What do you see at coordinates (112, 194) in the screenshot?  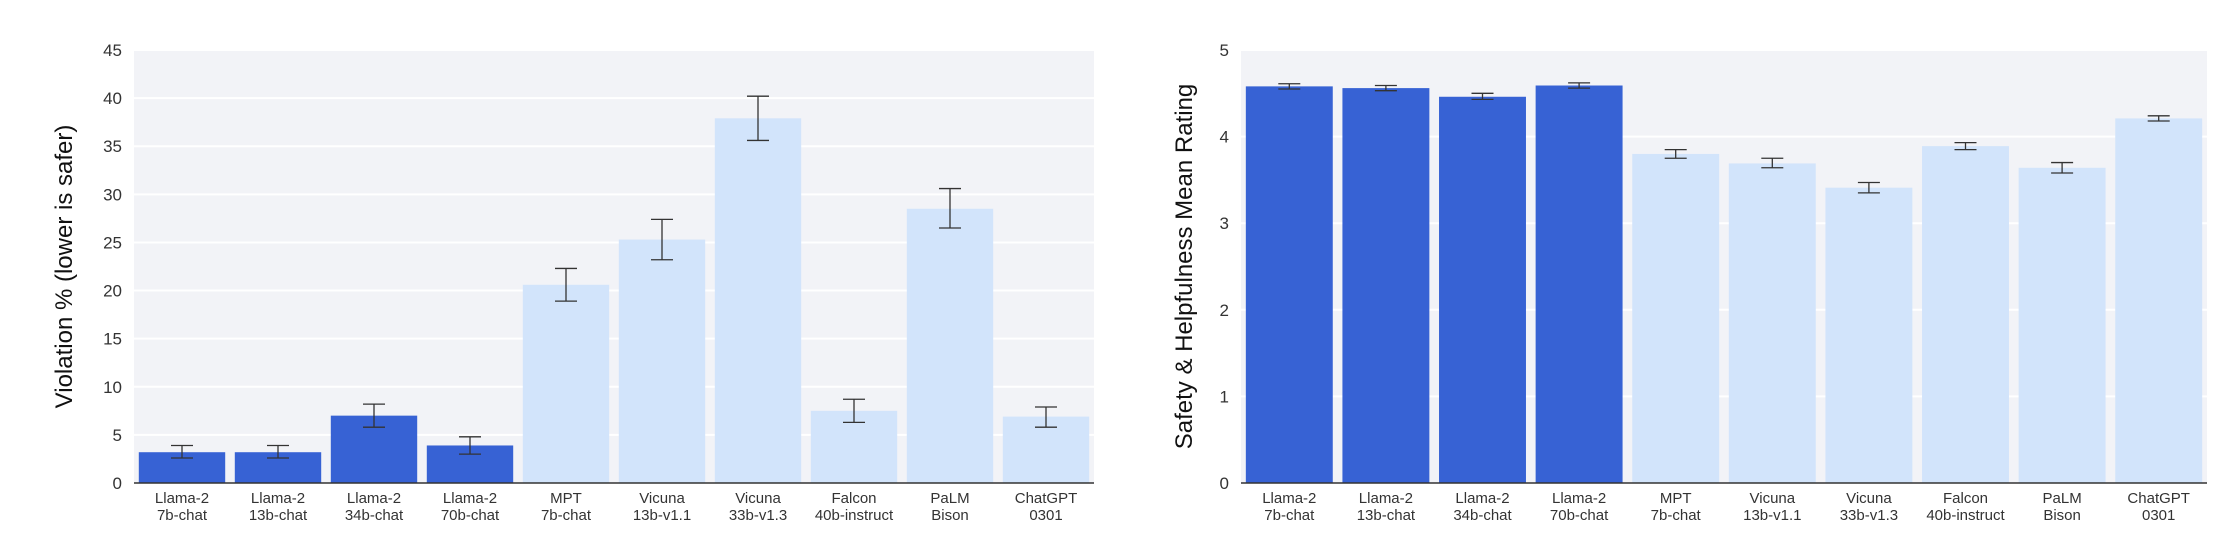 I see `y-tick-label: 30` at bounding box center [112, 194].